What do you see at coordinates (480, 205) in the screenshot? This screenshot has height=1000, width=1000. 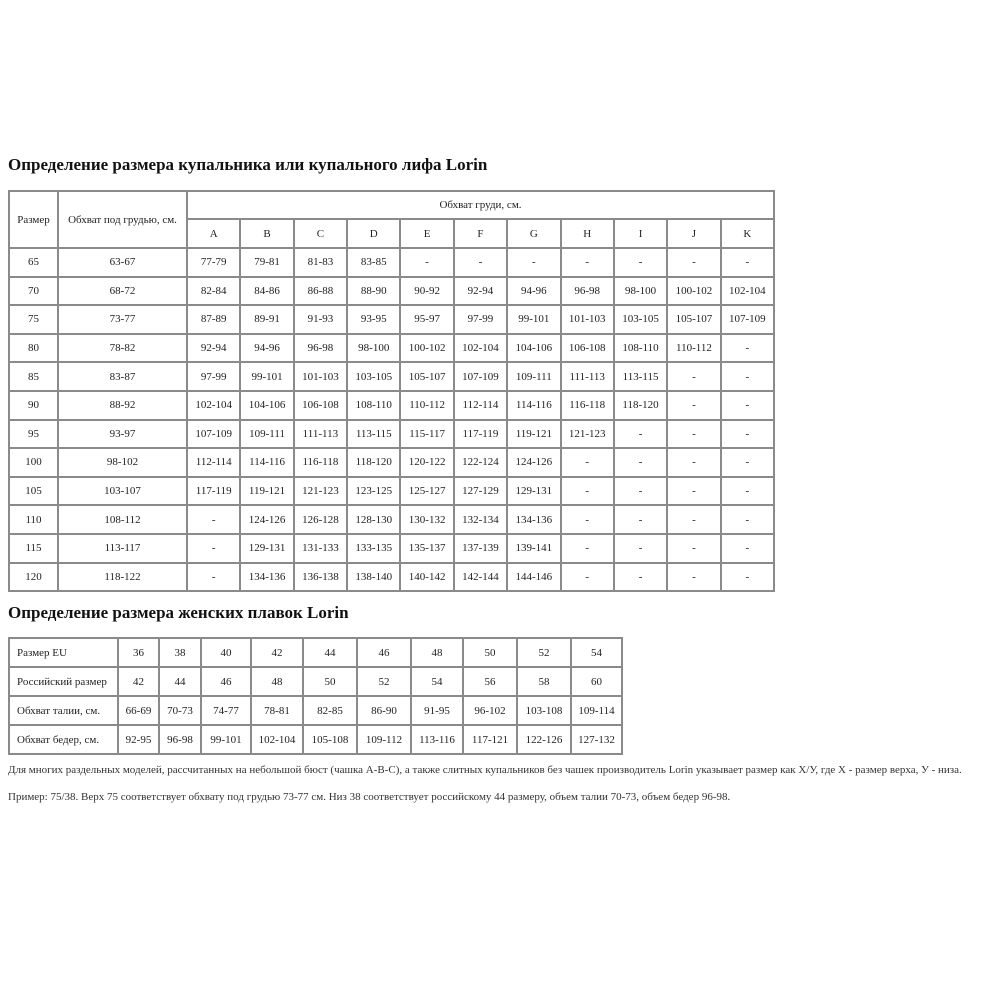 I see `header-bust: Обхват груди, см.` at bounding box center [480, 205].